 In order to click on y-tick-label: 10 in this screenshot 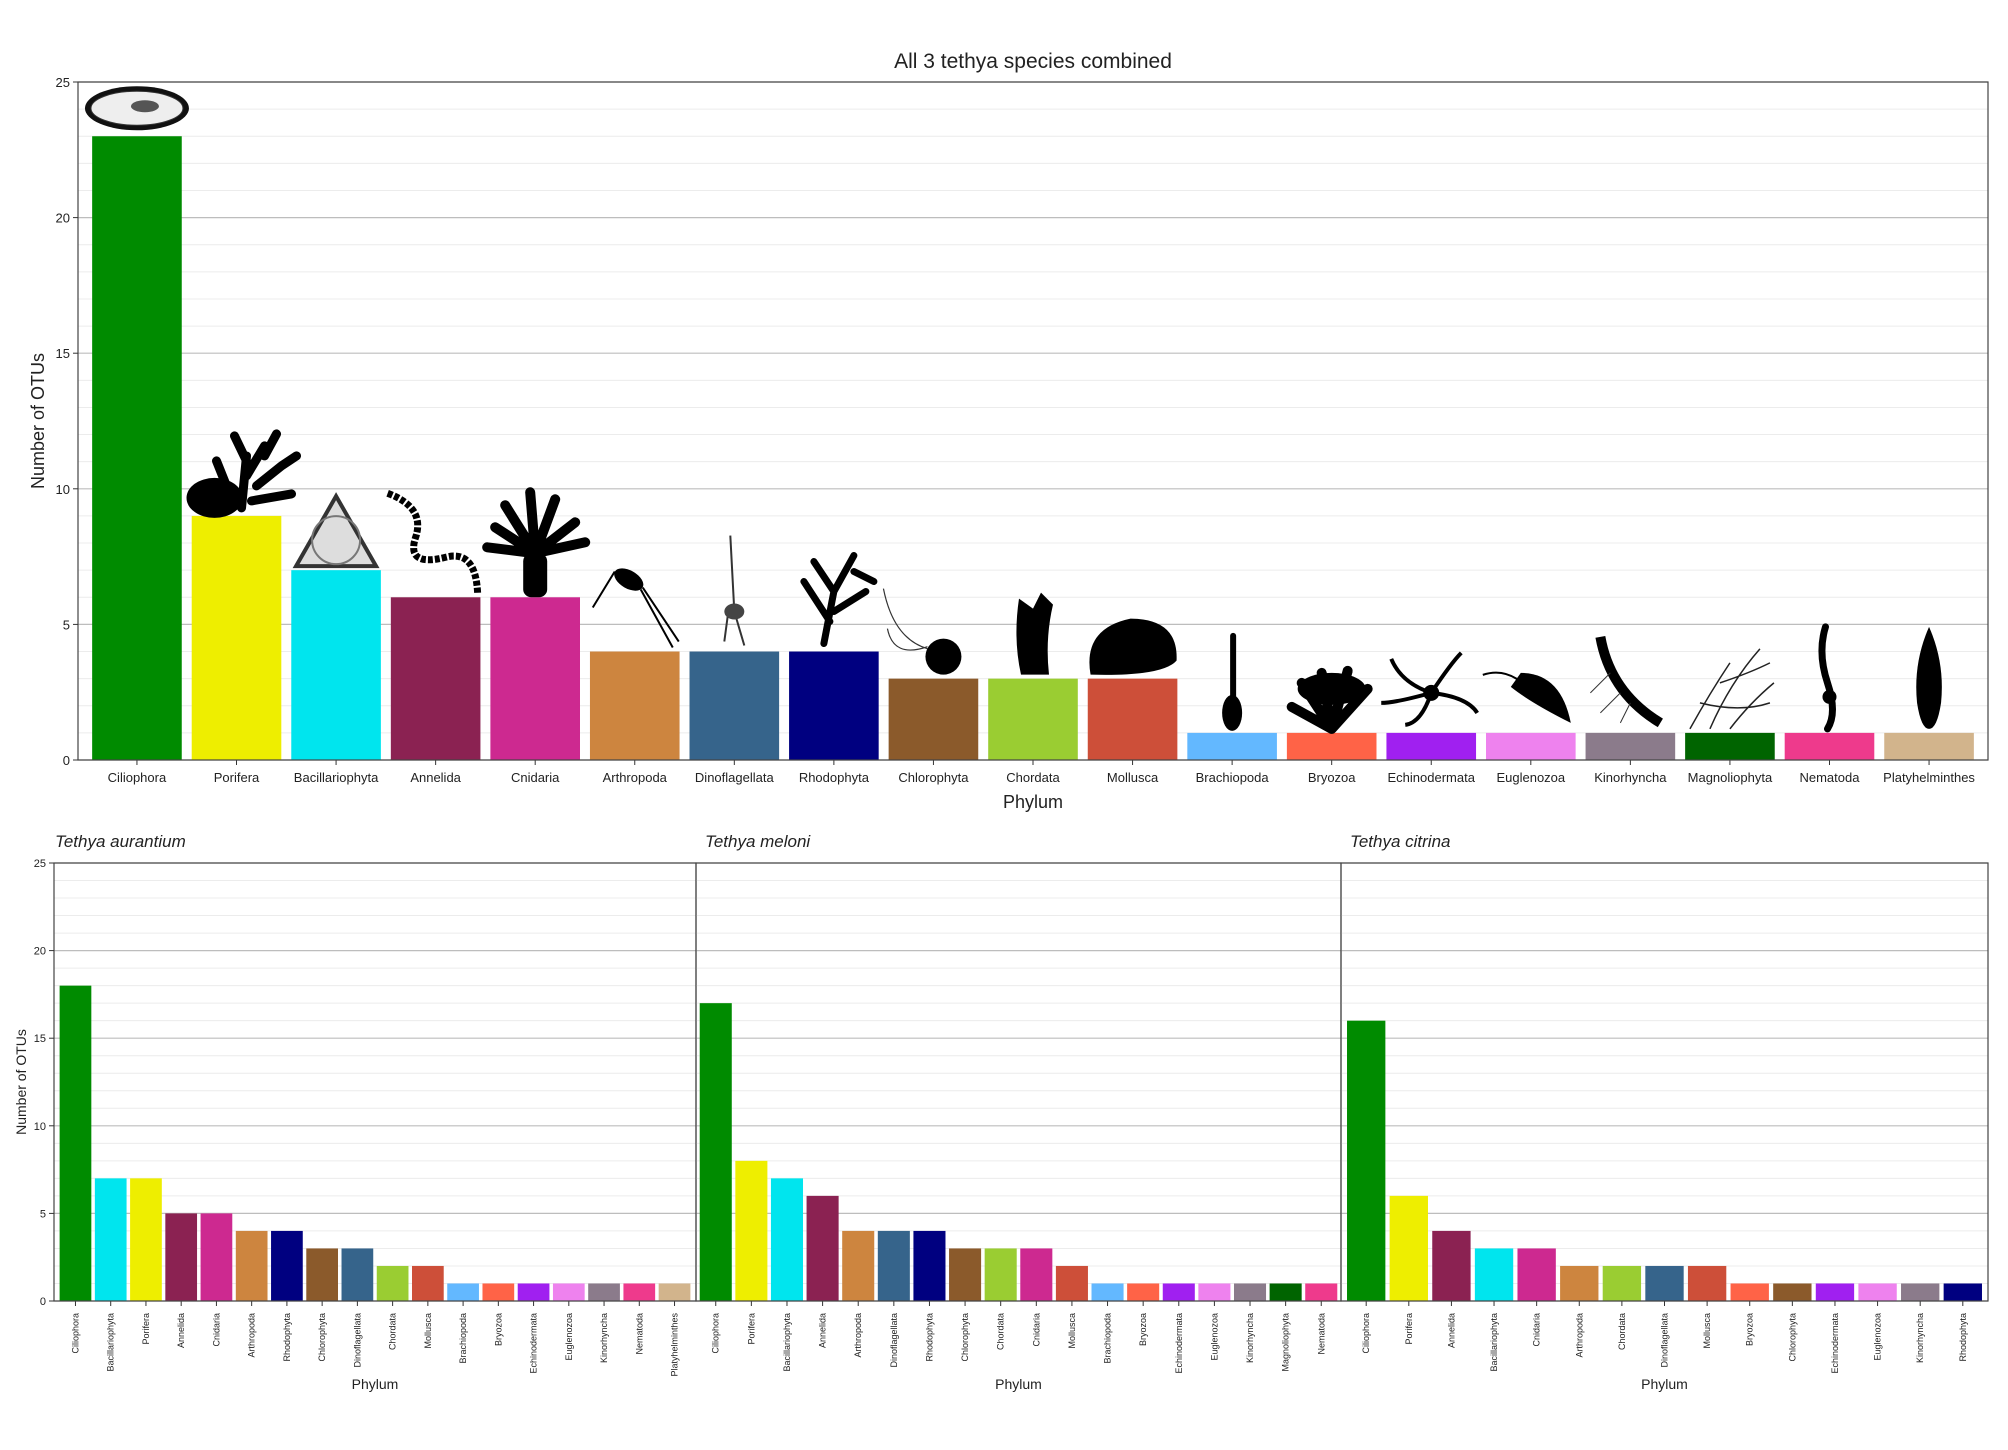, I will do `click(63, 489)`.